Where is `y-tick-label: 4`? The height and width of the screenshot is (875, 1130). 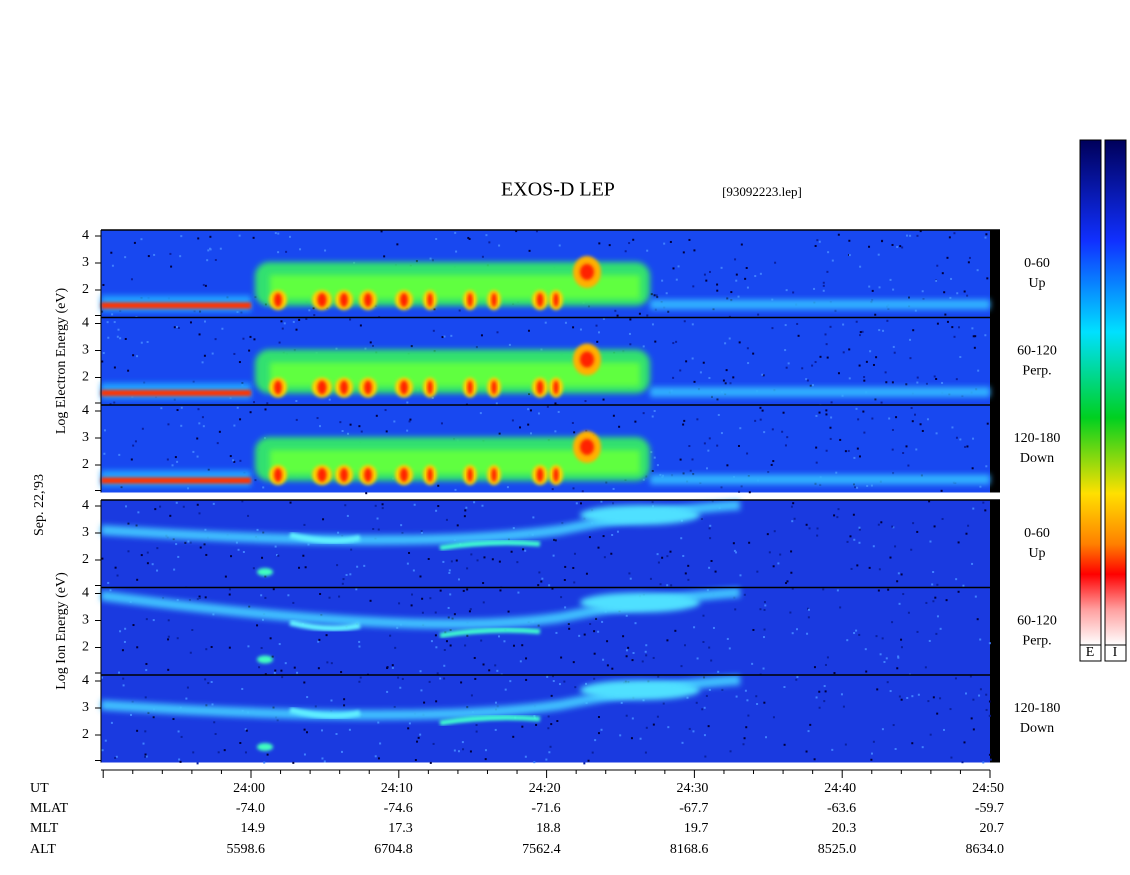 y-tick-label: 4 is located at coordinates (85, 410).